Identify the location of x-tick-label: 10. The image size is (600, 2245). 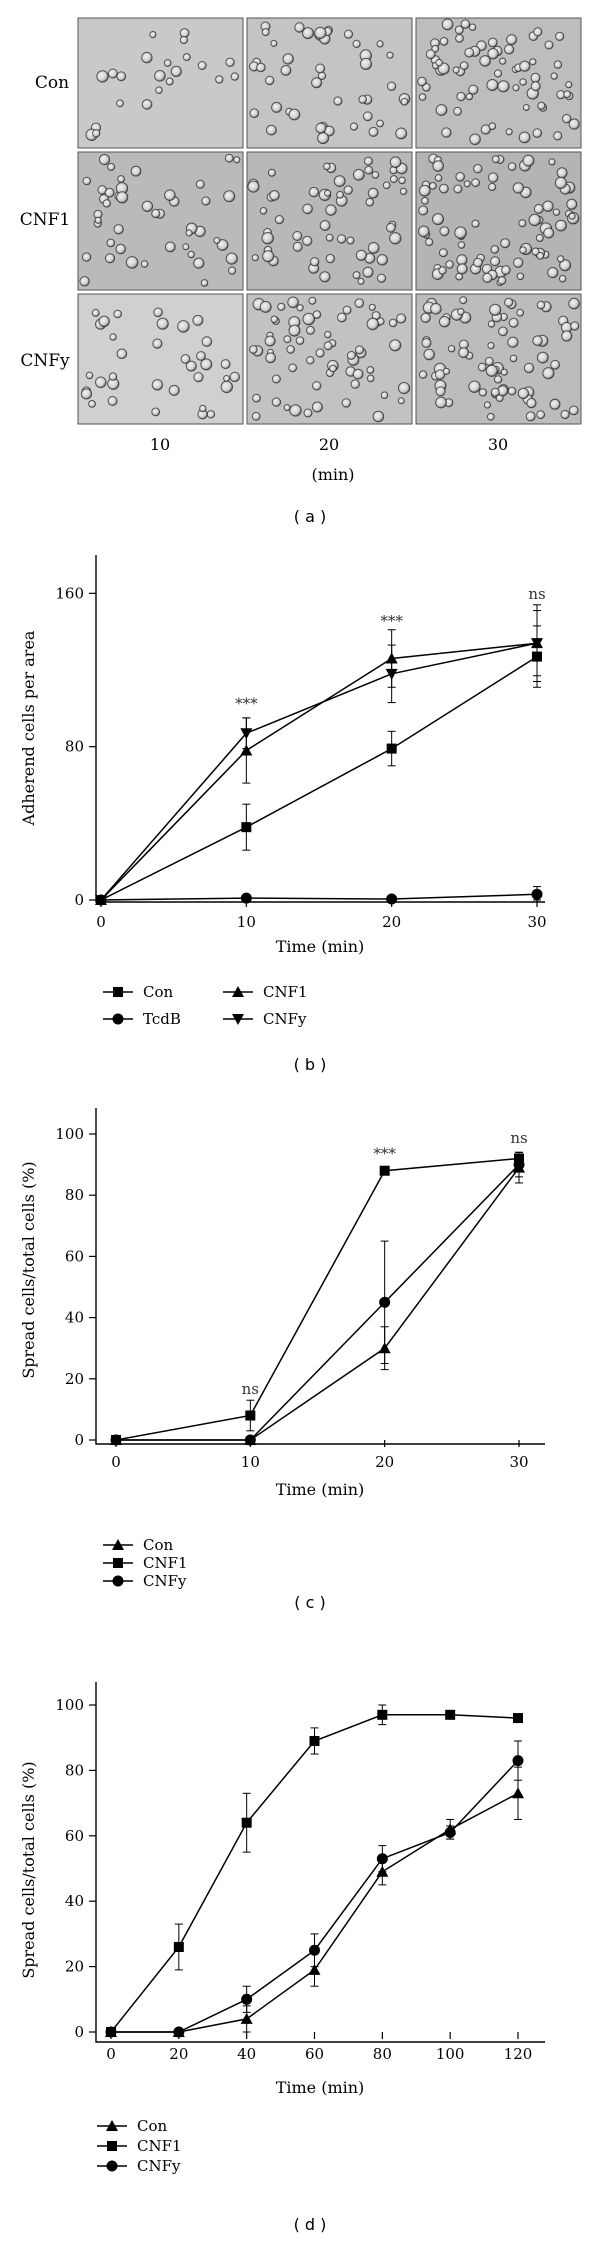
(246, 922).